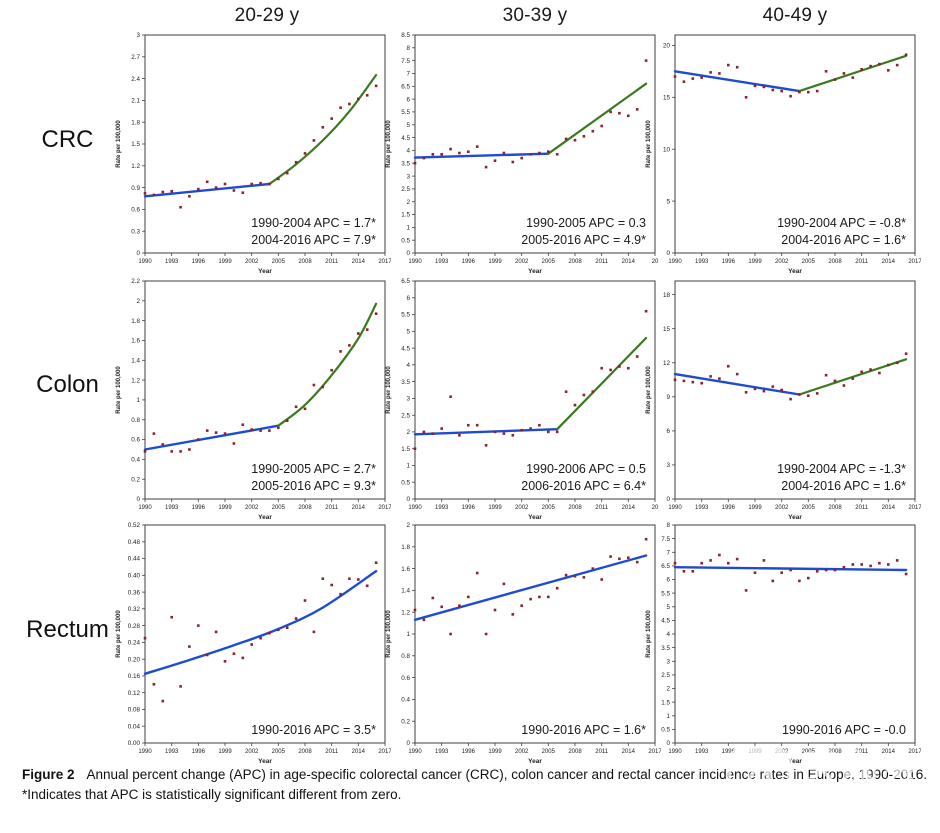 This screenshot has height=833, width=940. Describe the element at coordinates (135, 281) in the screenshot. I see `svg-text: 2.2` at that location.